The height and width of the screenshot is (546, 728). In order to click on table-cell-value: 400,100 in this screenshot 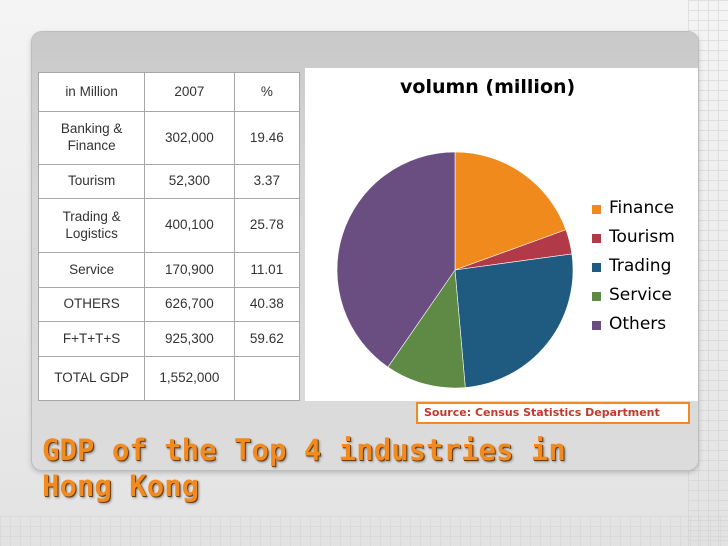, I will do `click(189, 225)`.